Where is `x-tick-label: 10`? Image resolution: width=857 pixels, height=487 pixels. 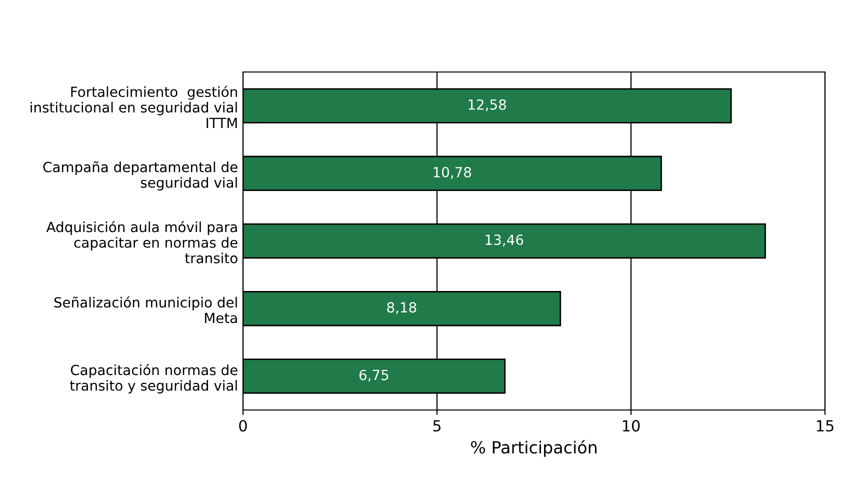
x-tick-label: 10 is located at coordinates (631, 426).